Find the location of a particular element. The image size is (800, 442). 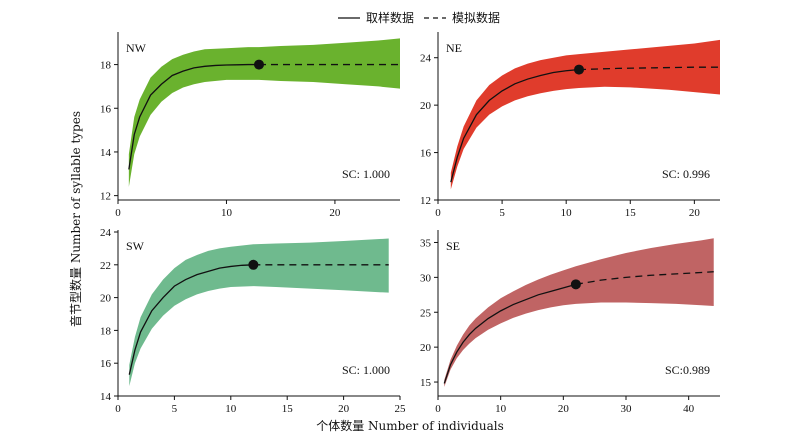

se-x-tick-label: 10 is located at coordinates (501, 409).